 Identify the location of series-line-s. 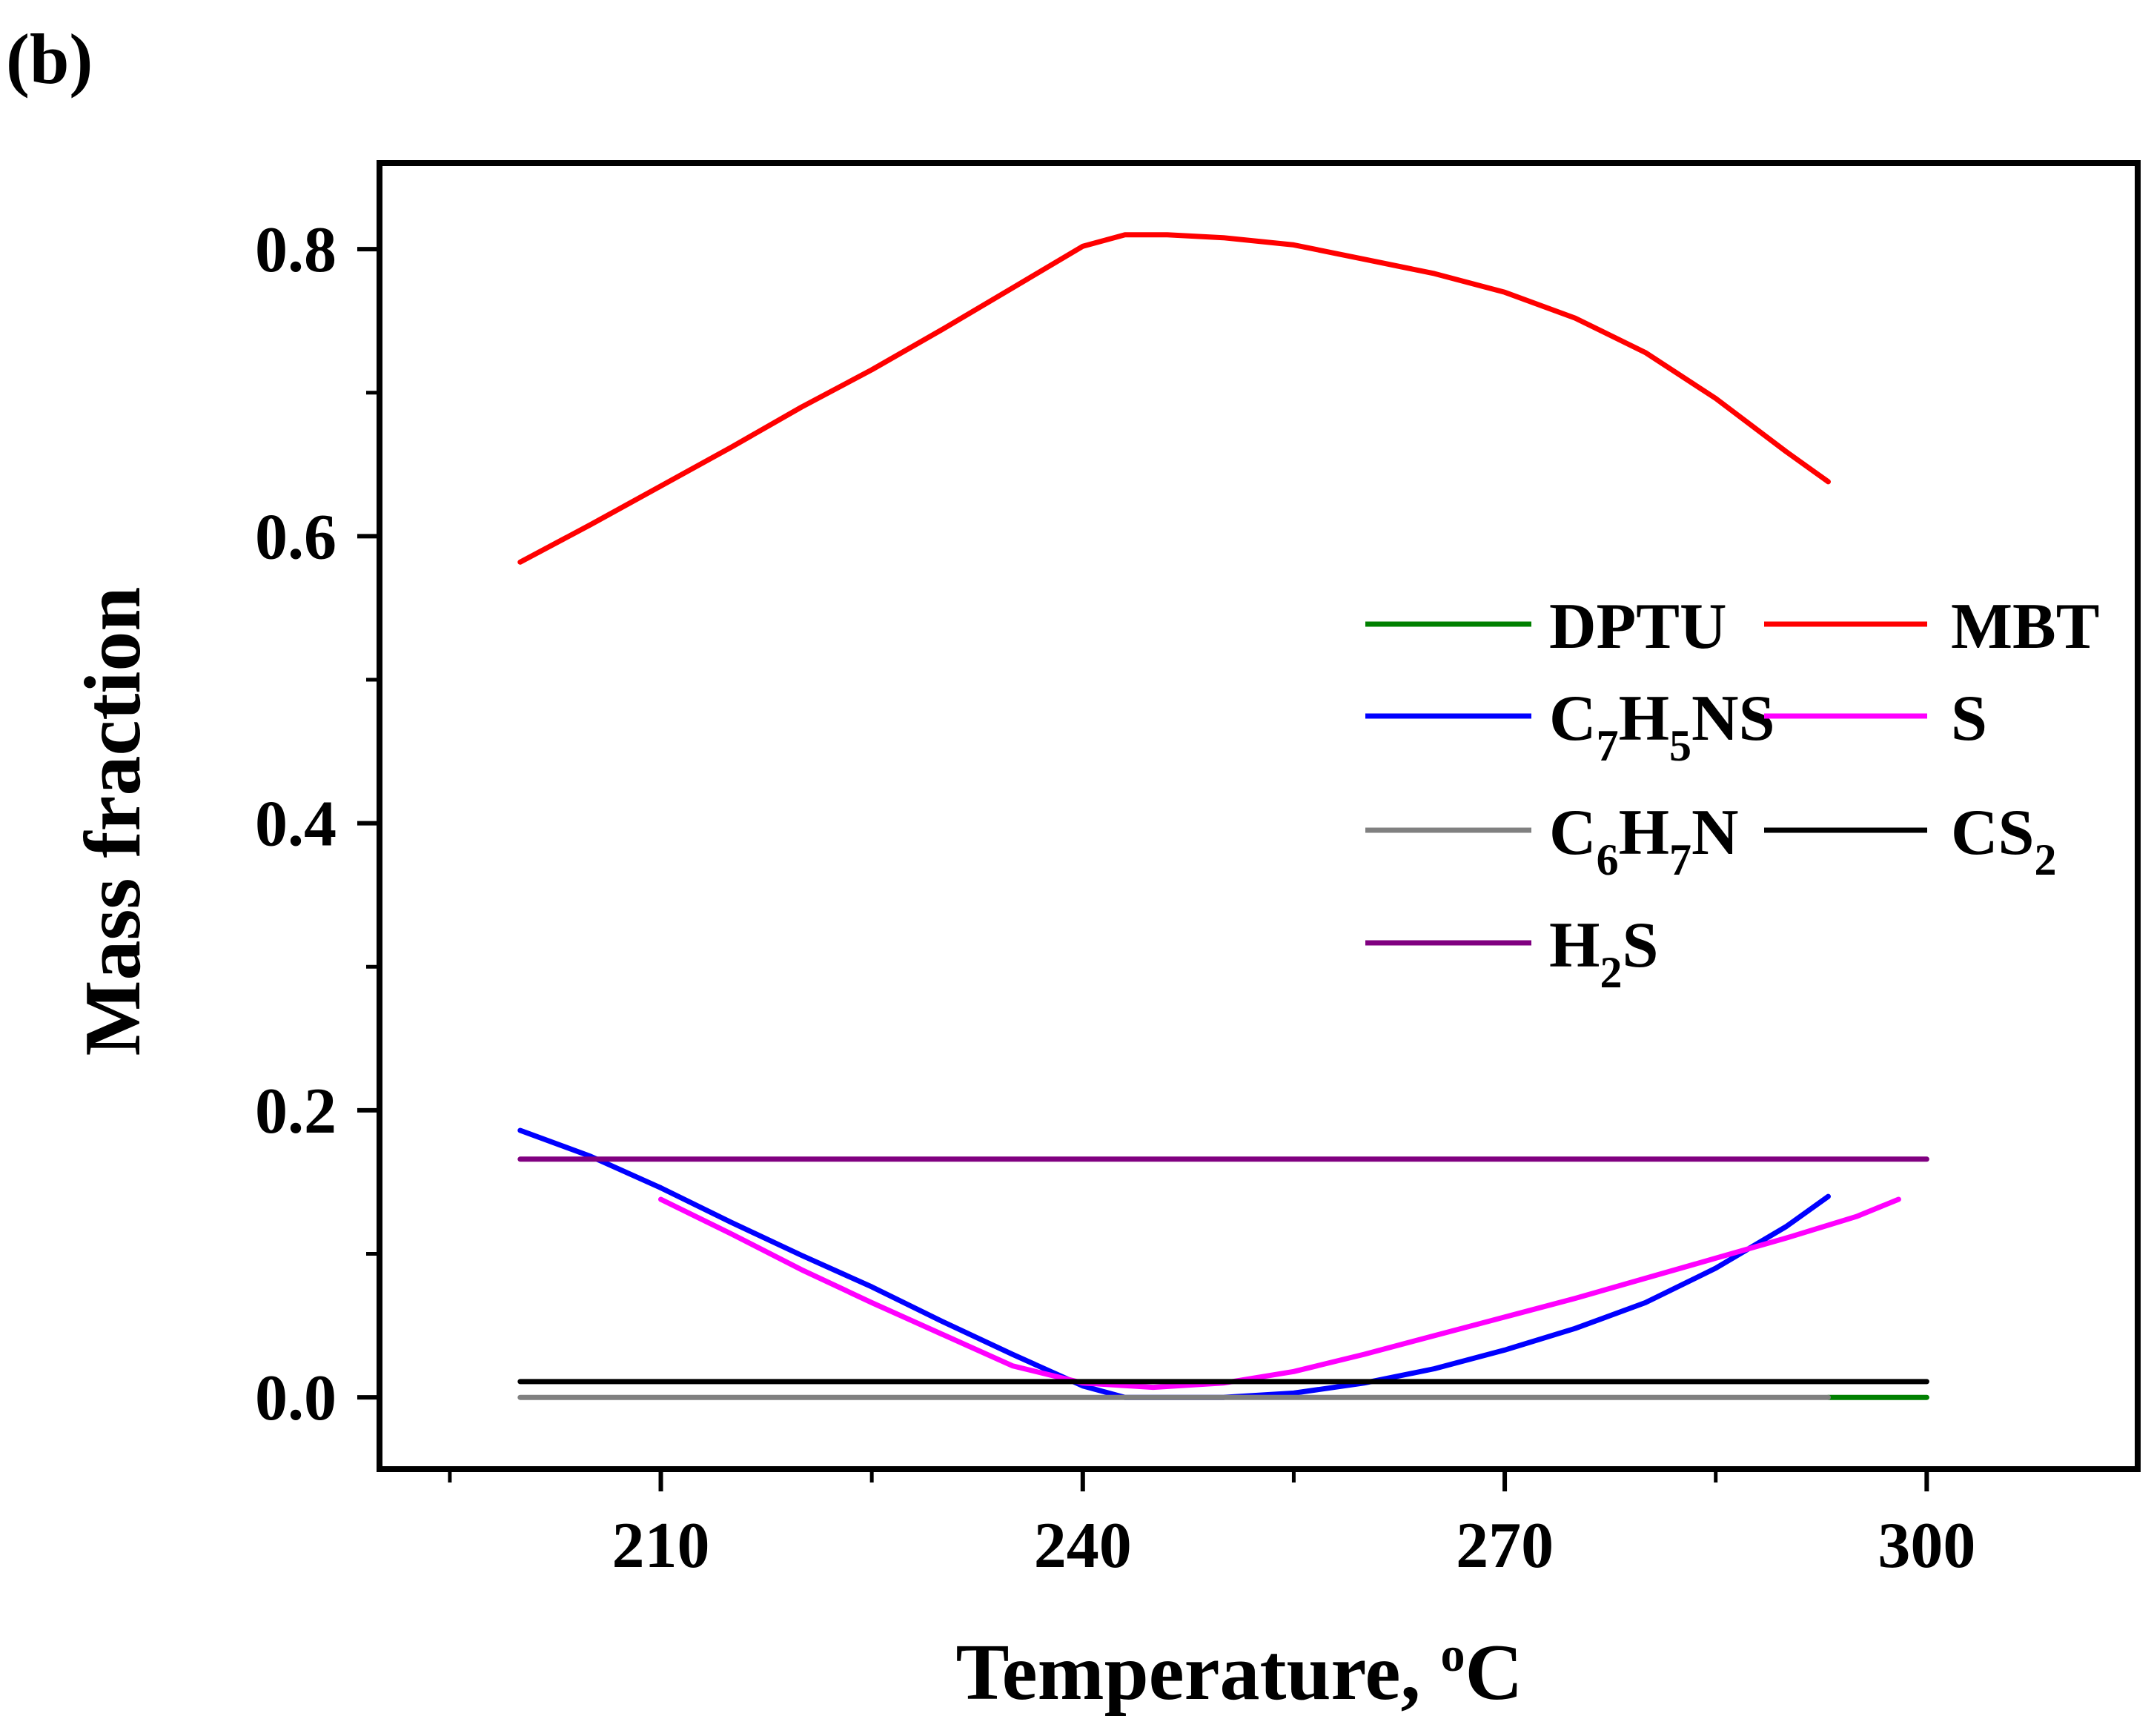
(1279, 1294).